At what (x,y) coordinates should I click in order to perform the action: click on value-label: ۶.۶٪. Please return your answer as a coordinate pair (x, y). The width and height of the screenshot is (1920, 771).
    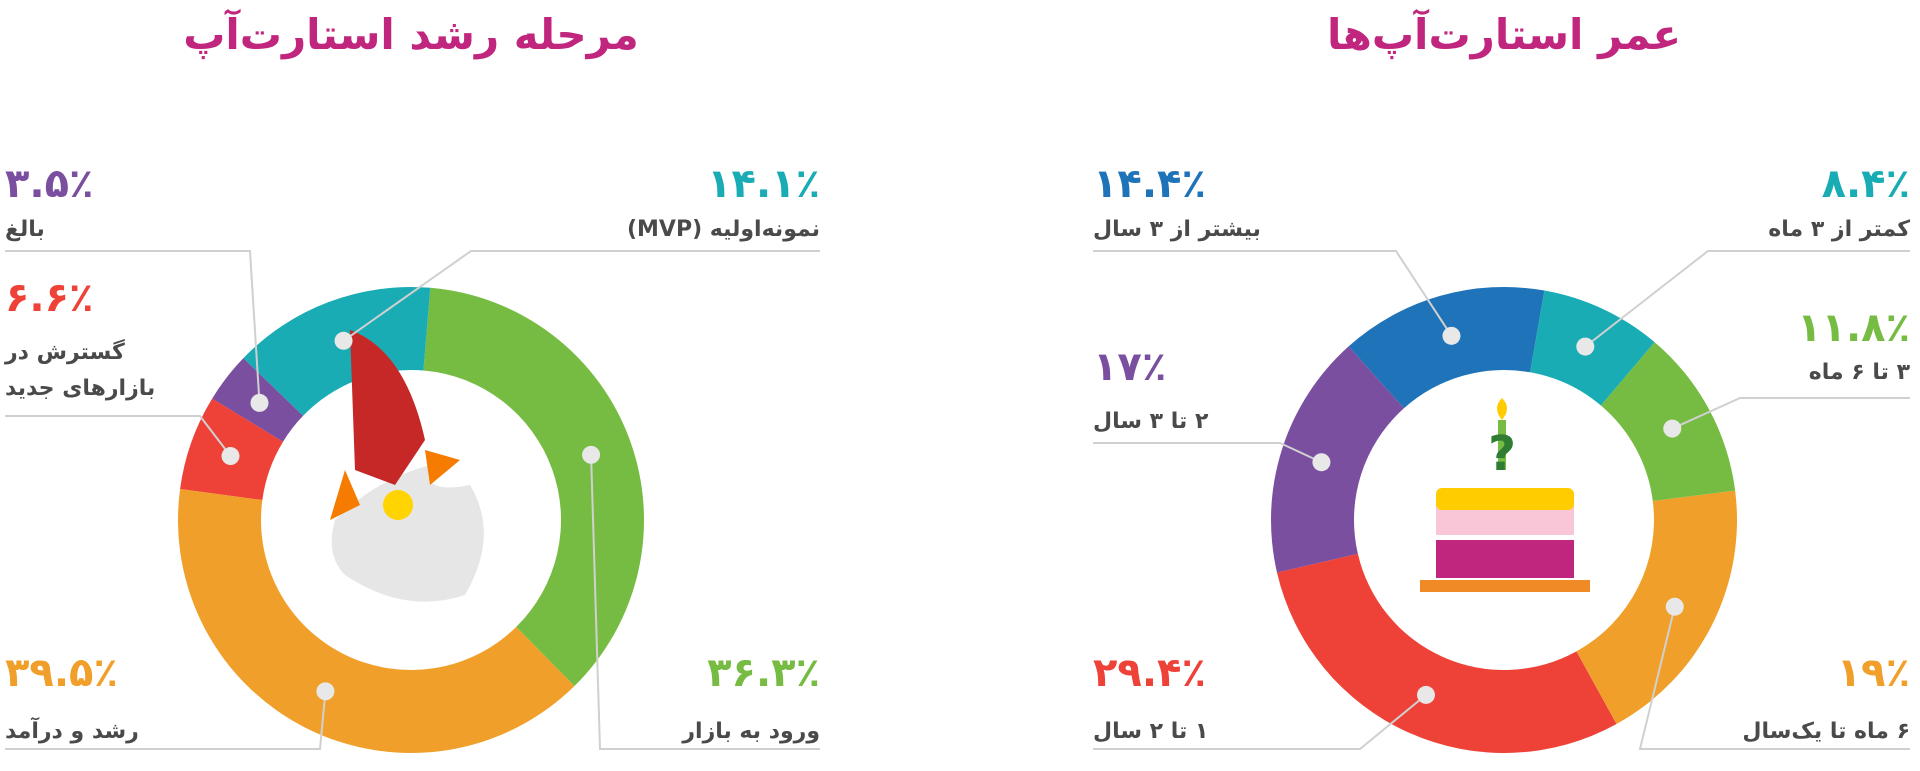
    Looking at the image, I should click on (49, 298).